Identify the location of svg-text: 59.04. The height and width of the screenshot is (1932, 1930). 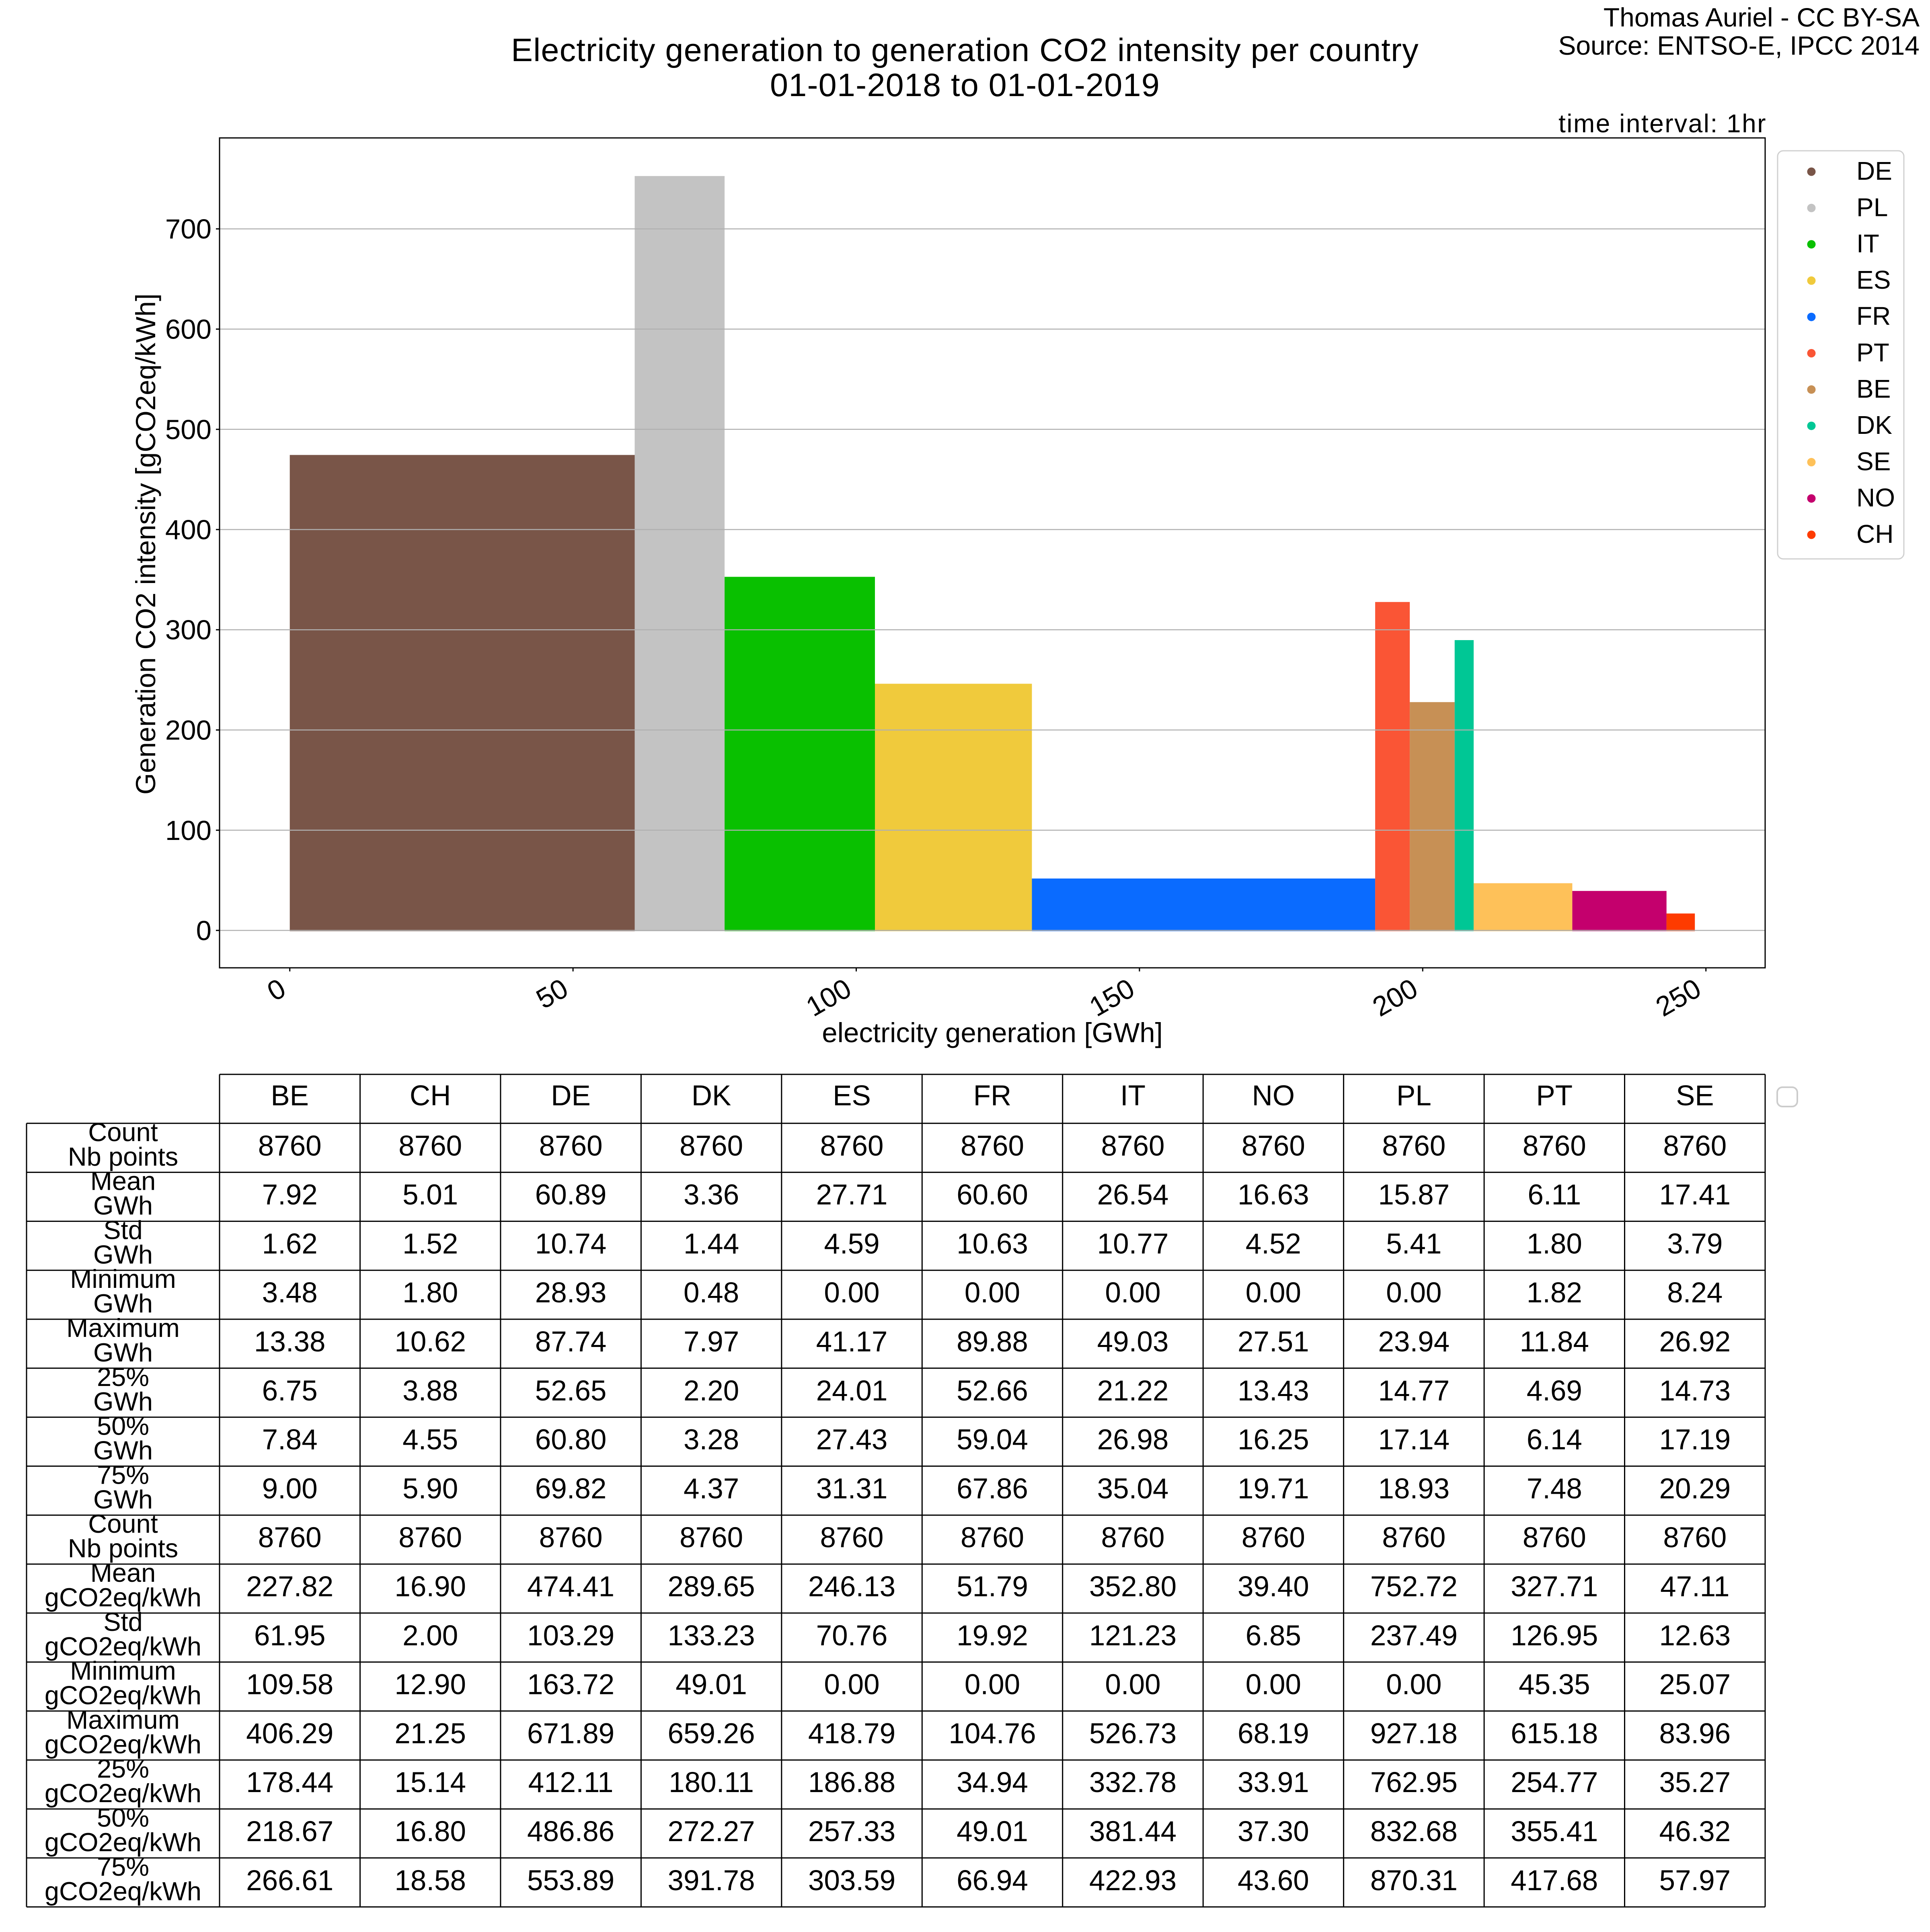
(992, 1440).